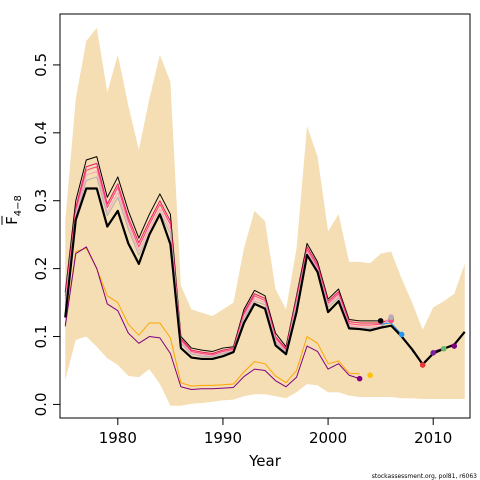  I want to click on line-end-markers, so click(407, 348).